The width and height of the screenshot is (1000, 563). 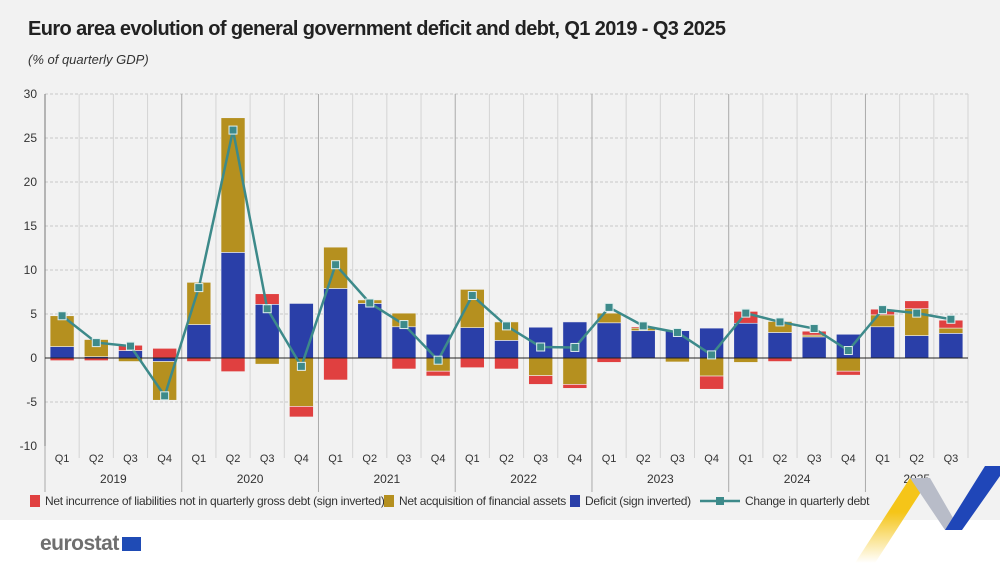 I want to click on y-tick-label: -10, so click(x=29, y=446).